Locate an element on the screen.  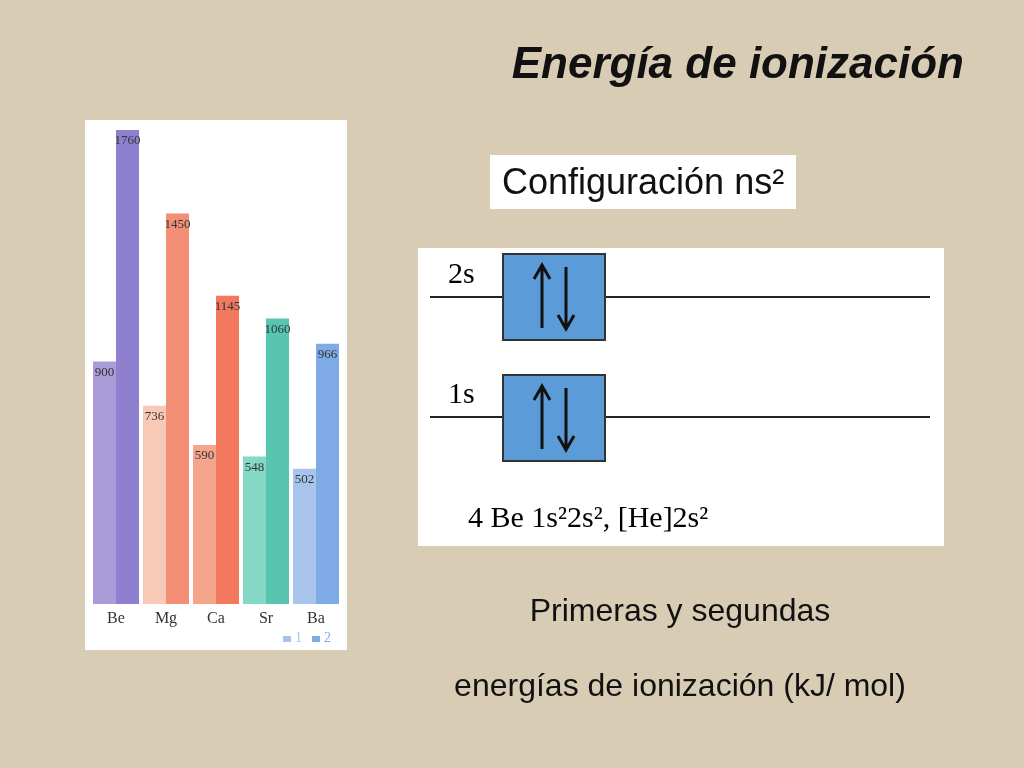
x-tick-label: Sr is located at coordinates (266, 618).